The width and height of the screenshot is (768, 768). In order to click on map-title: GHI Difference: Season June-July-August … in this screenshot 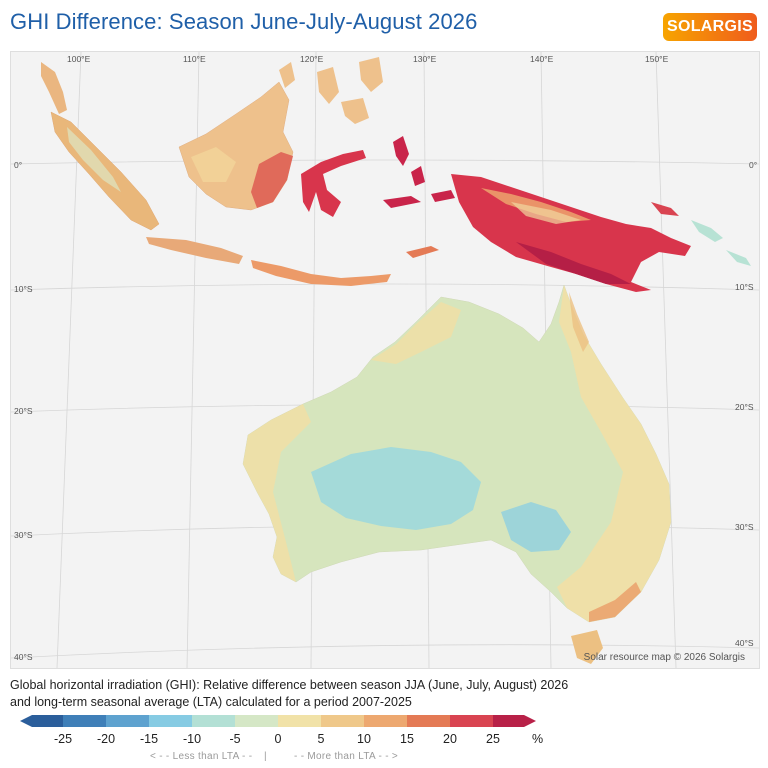, I will do `click(244, 21)`.